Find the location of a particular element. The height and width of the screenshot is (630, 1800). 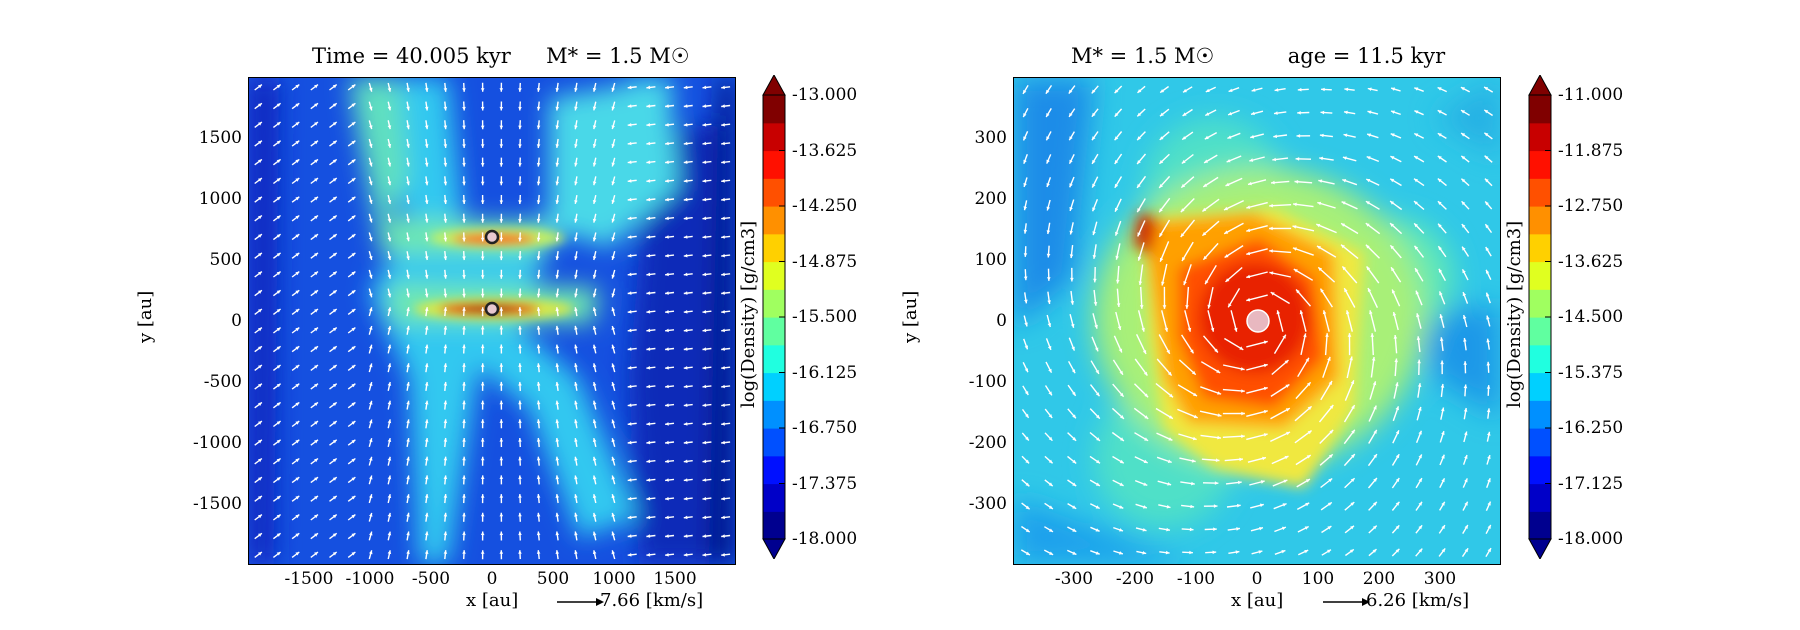

colorbar-tick-label: -18.000 is located at coordinates (825, 539).